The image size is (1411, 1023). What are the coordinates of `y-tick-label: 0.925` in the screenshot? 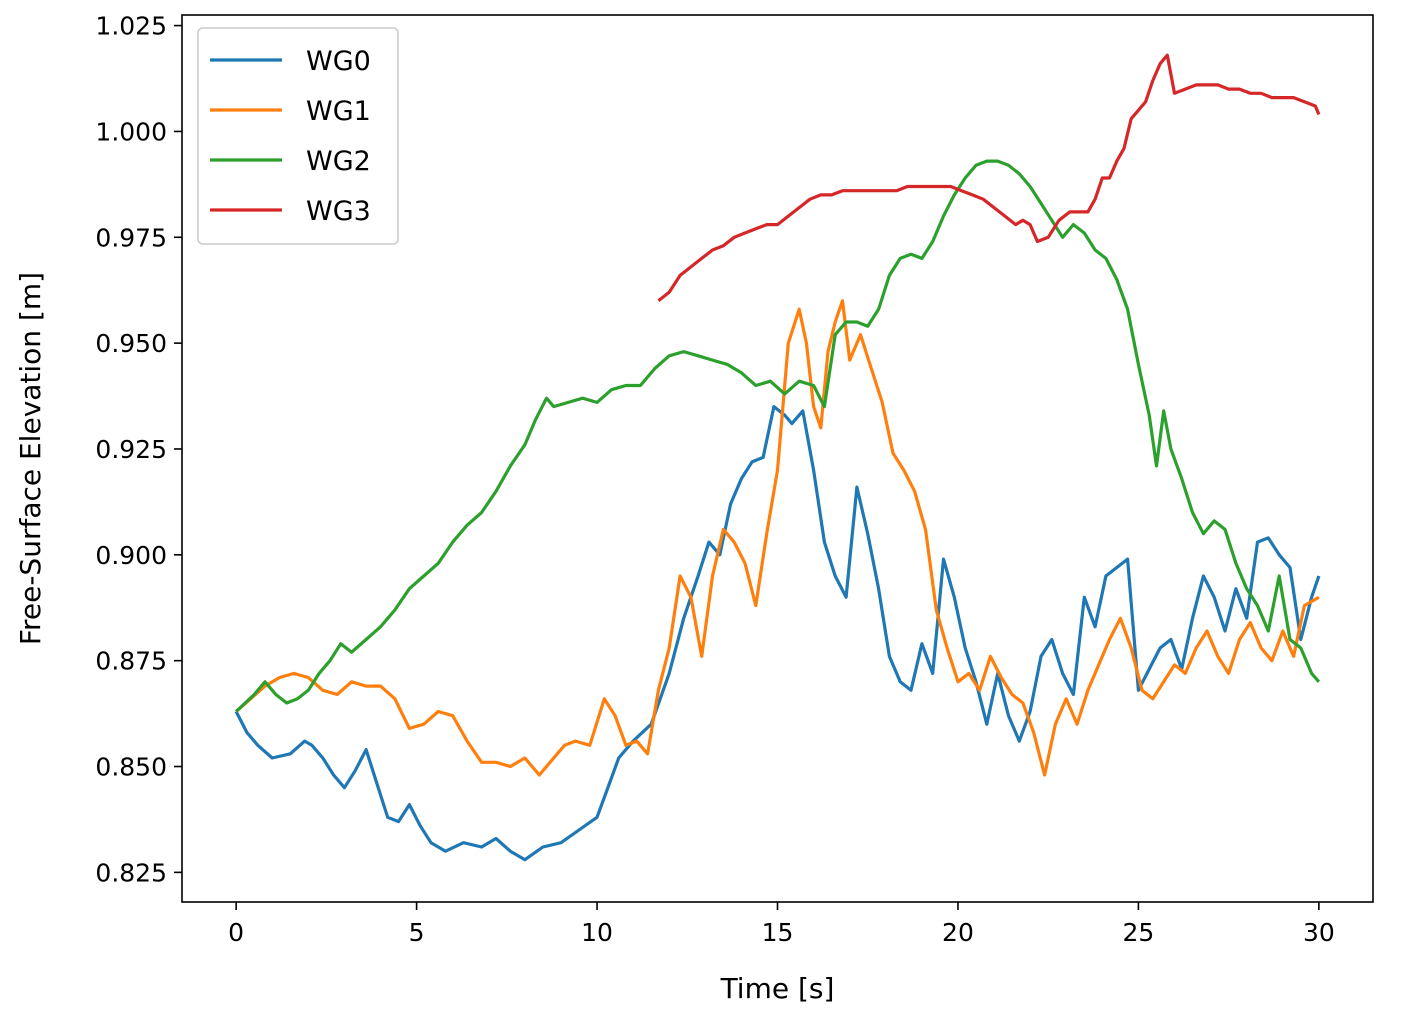 It's located at (131, 449).